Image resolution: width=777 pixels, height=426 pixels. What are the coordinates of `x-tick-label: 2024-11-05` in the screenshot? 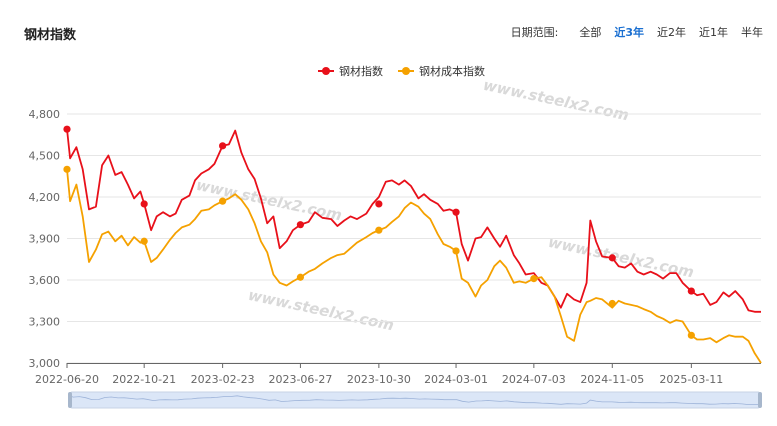 It's located at (612, 379).